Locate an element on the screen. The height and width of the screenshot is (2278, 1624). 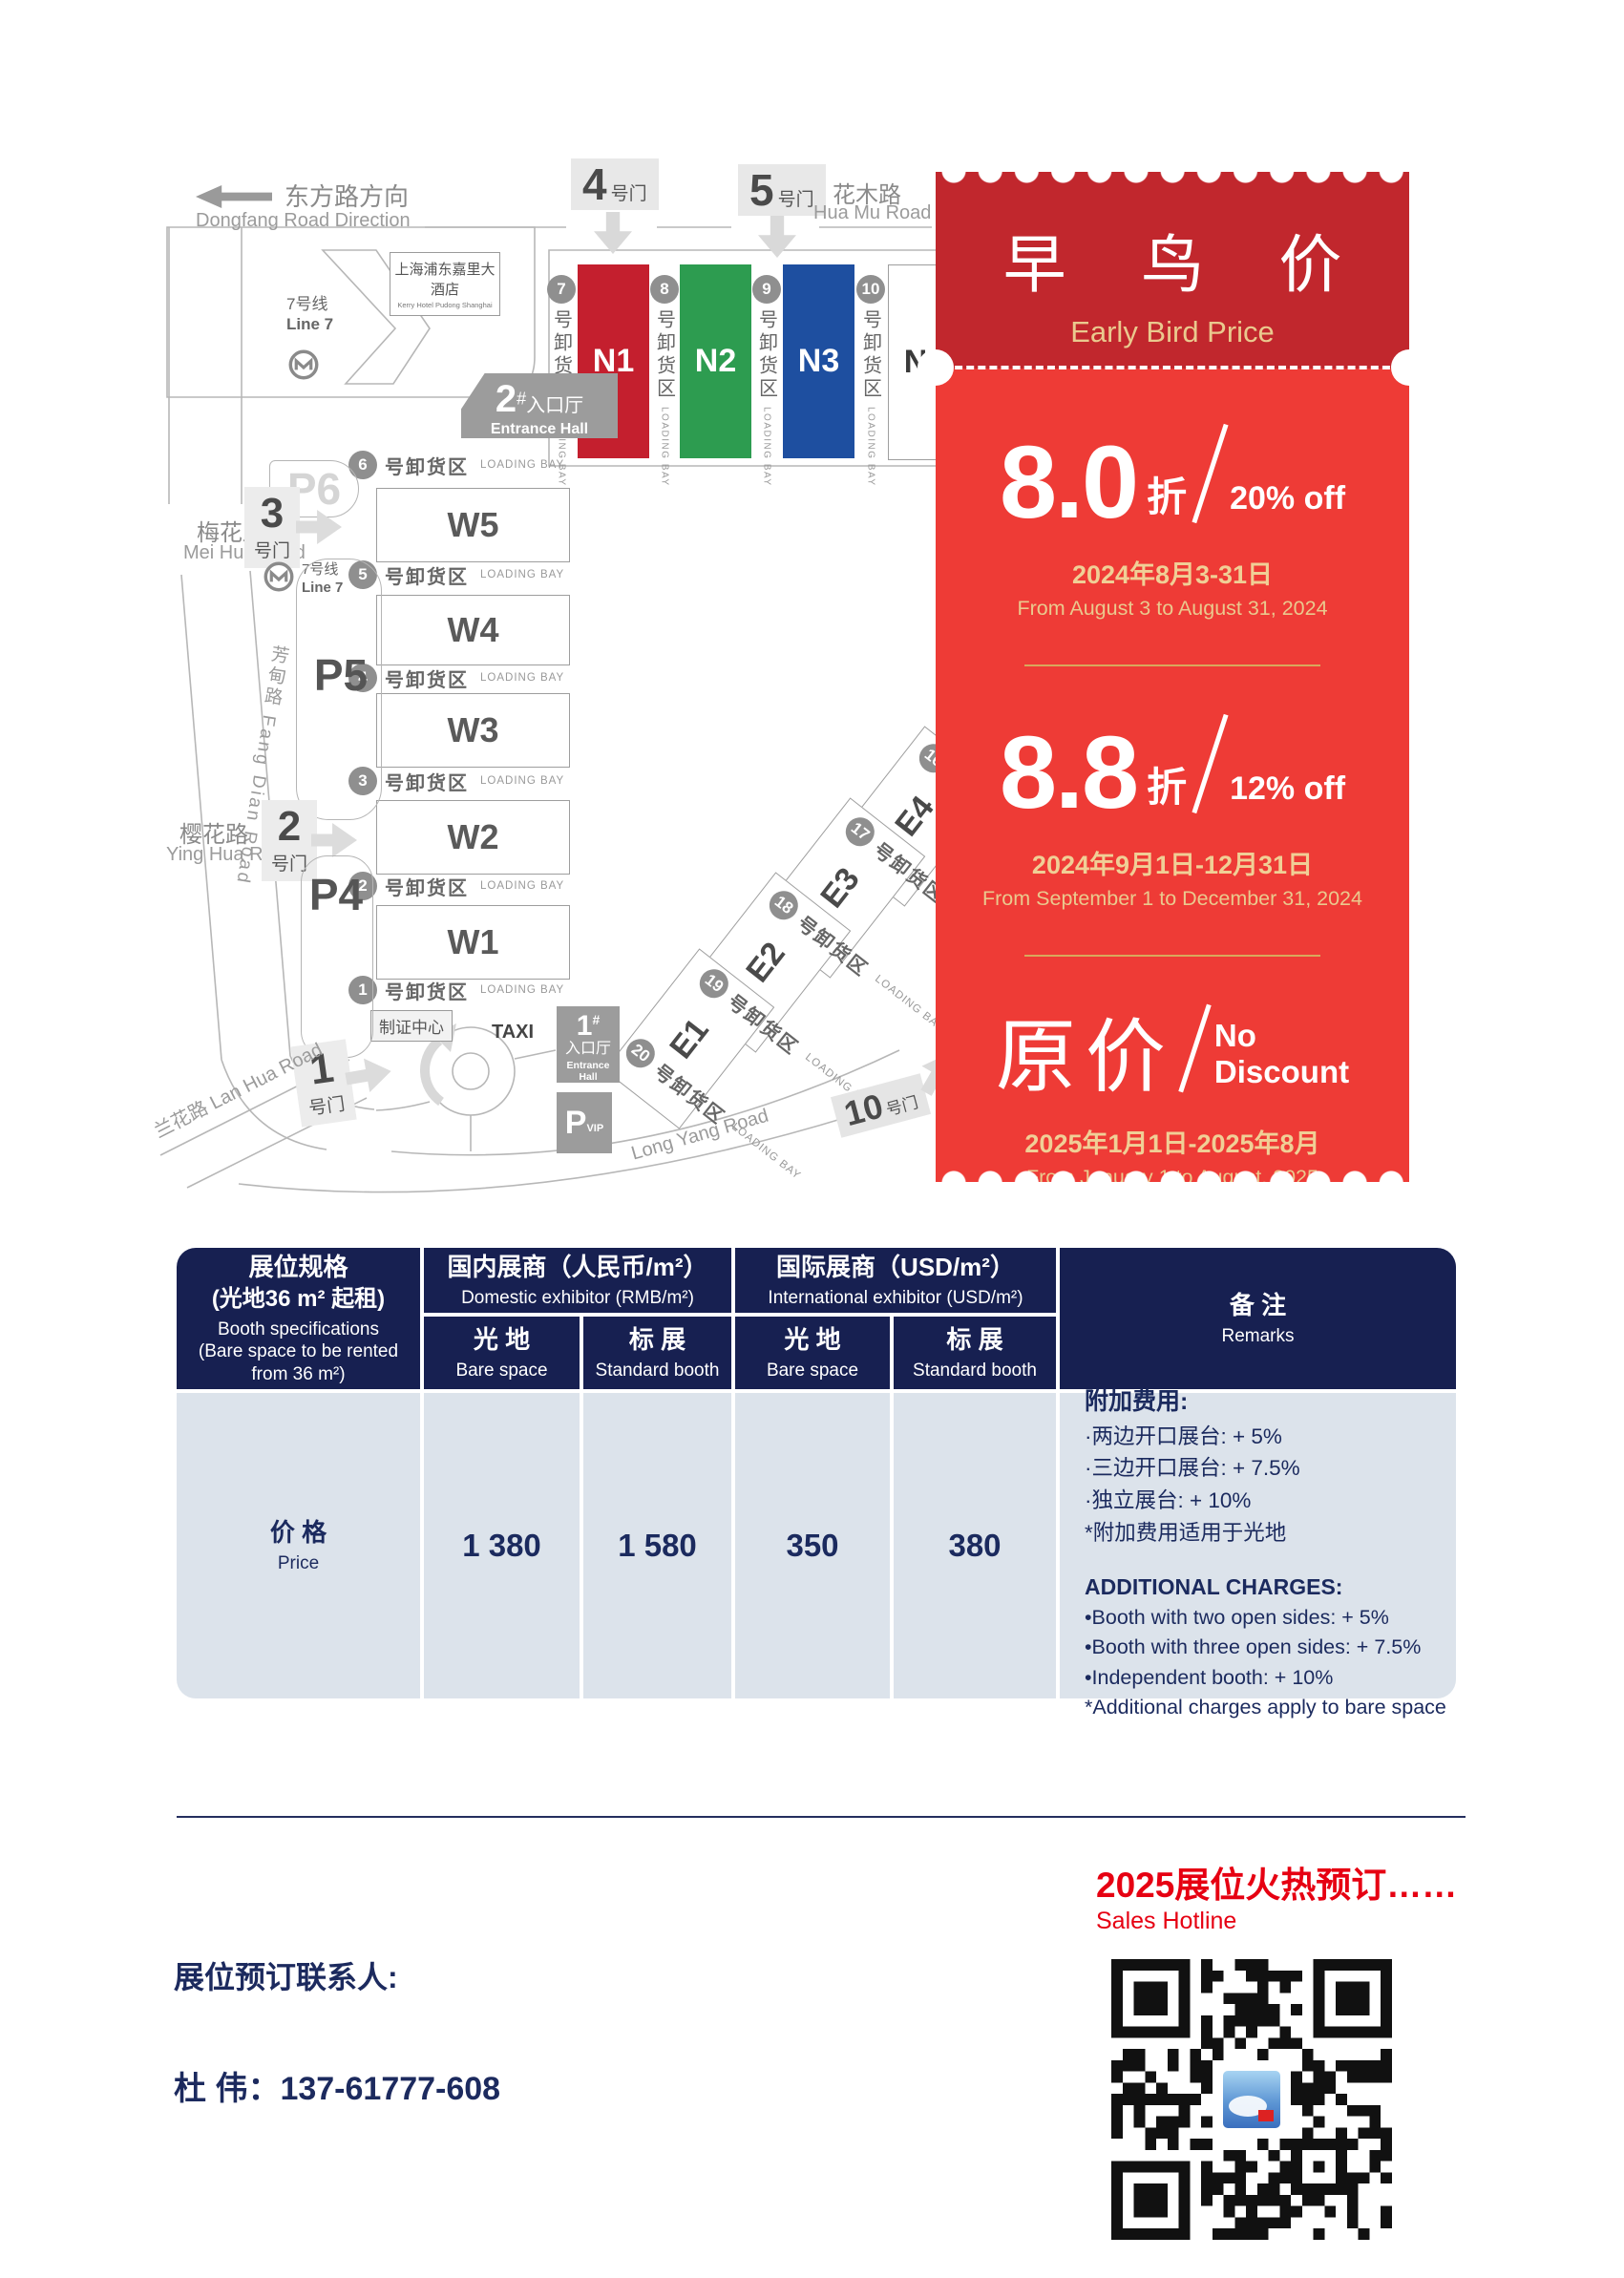
hall-w1: W1 is located at coordinates (473, 942).